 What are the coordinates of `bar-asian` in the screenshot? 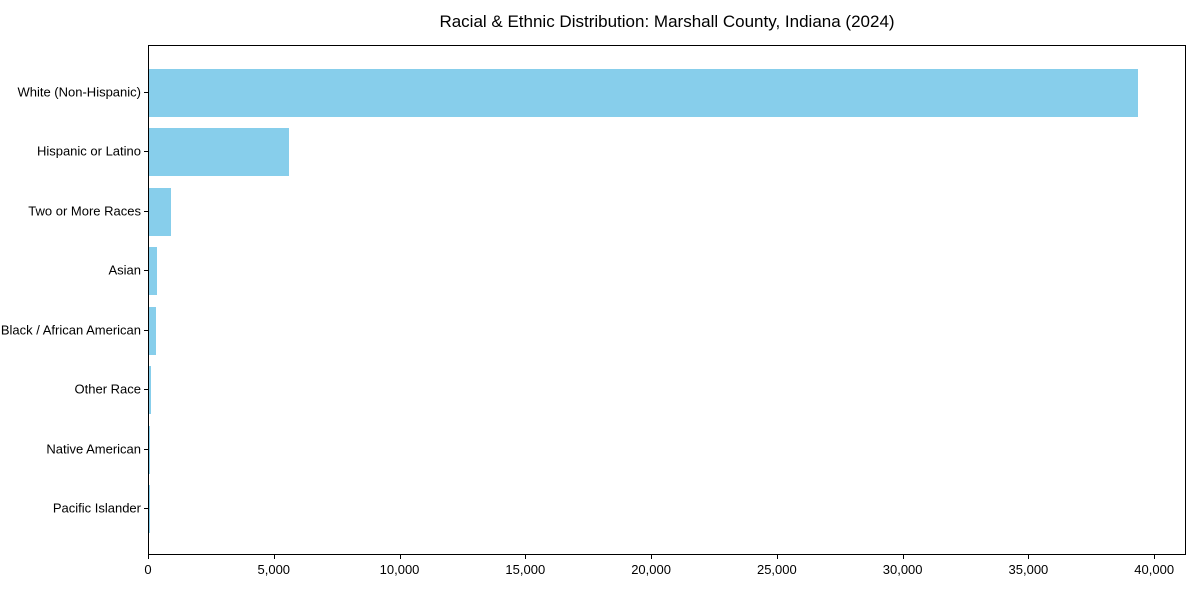 It's located at (153, 271).